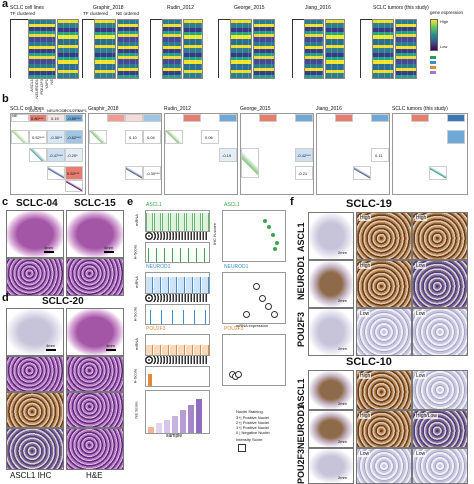  Describe the element at coordinates (94, 475) in the screenshot. I see `label-he: H&E` at that location.